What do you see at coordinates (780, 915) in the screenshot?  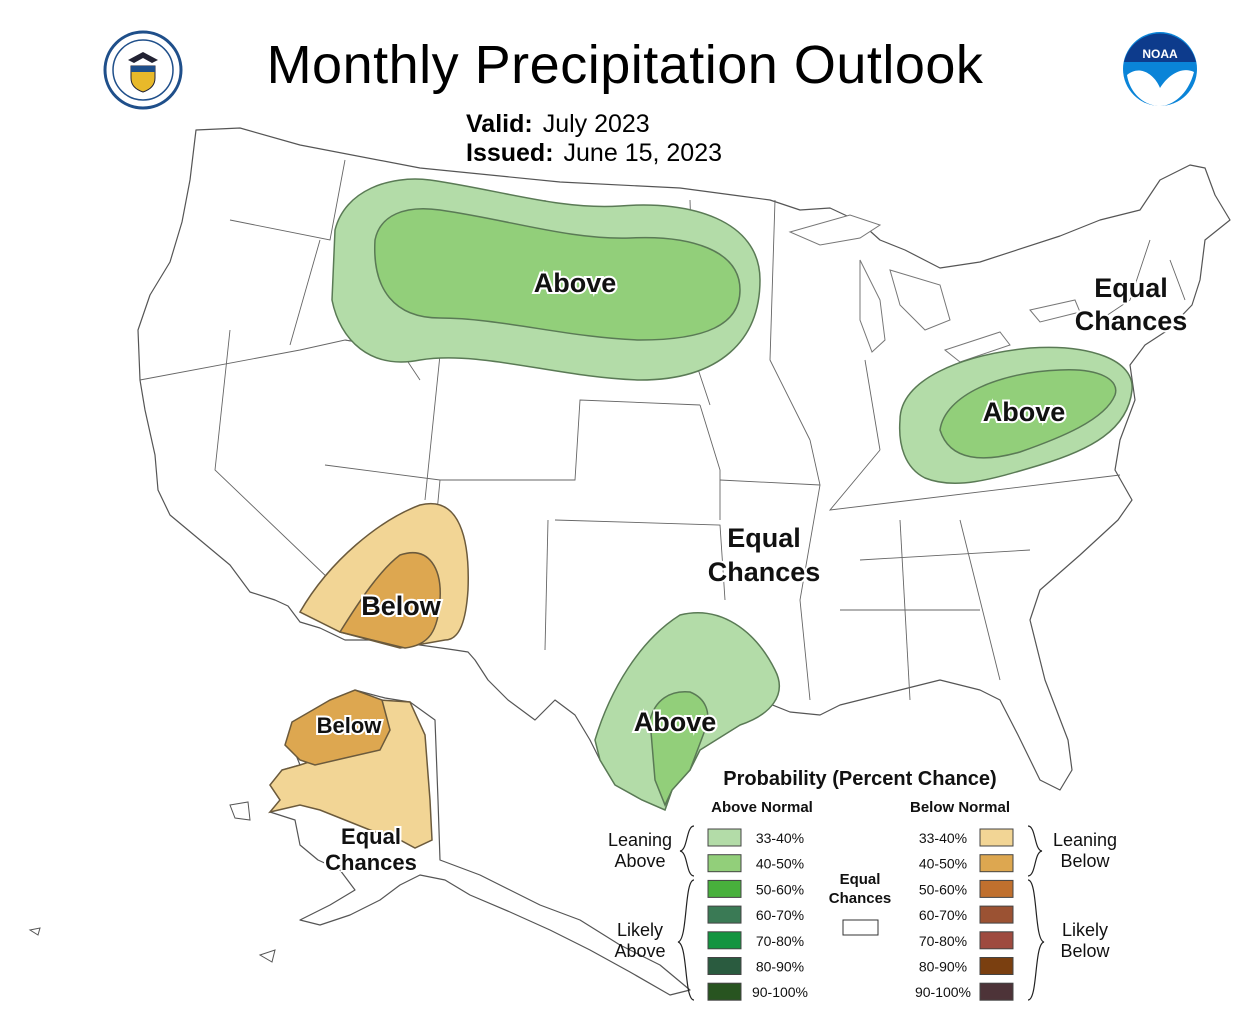 I see `above-range-3: 60-70%` at bounding box center [780, 915].